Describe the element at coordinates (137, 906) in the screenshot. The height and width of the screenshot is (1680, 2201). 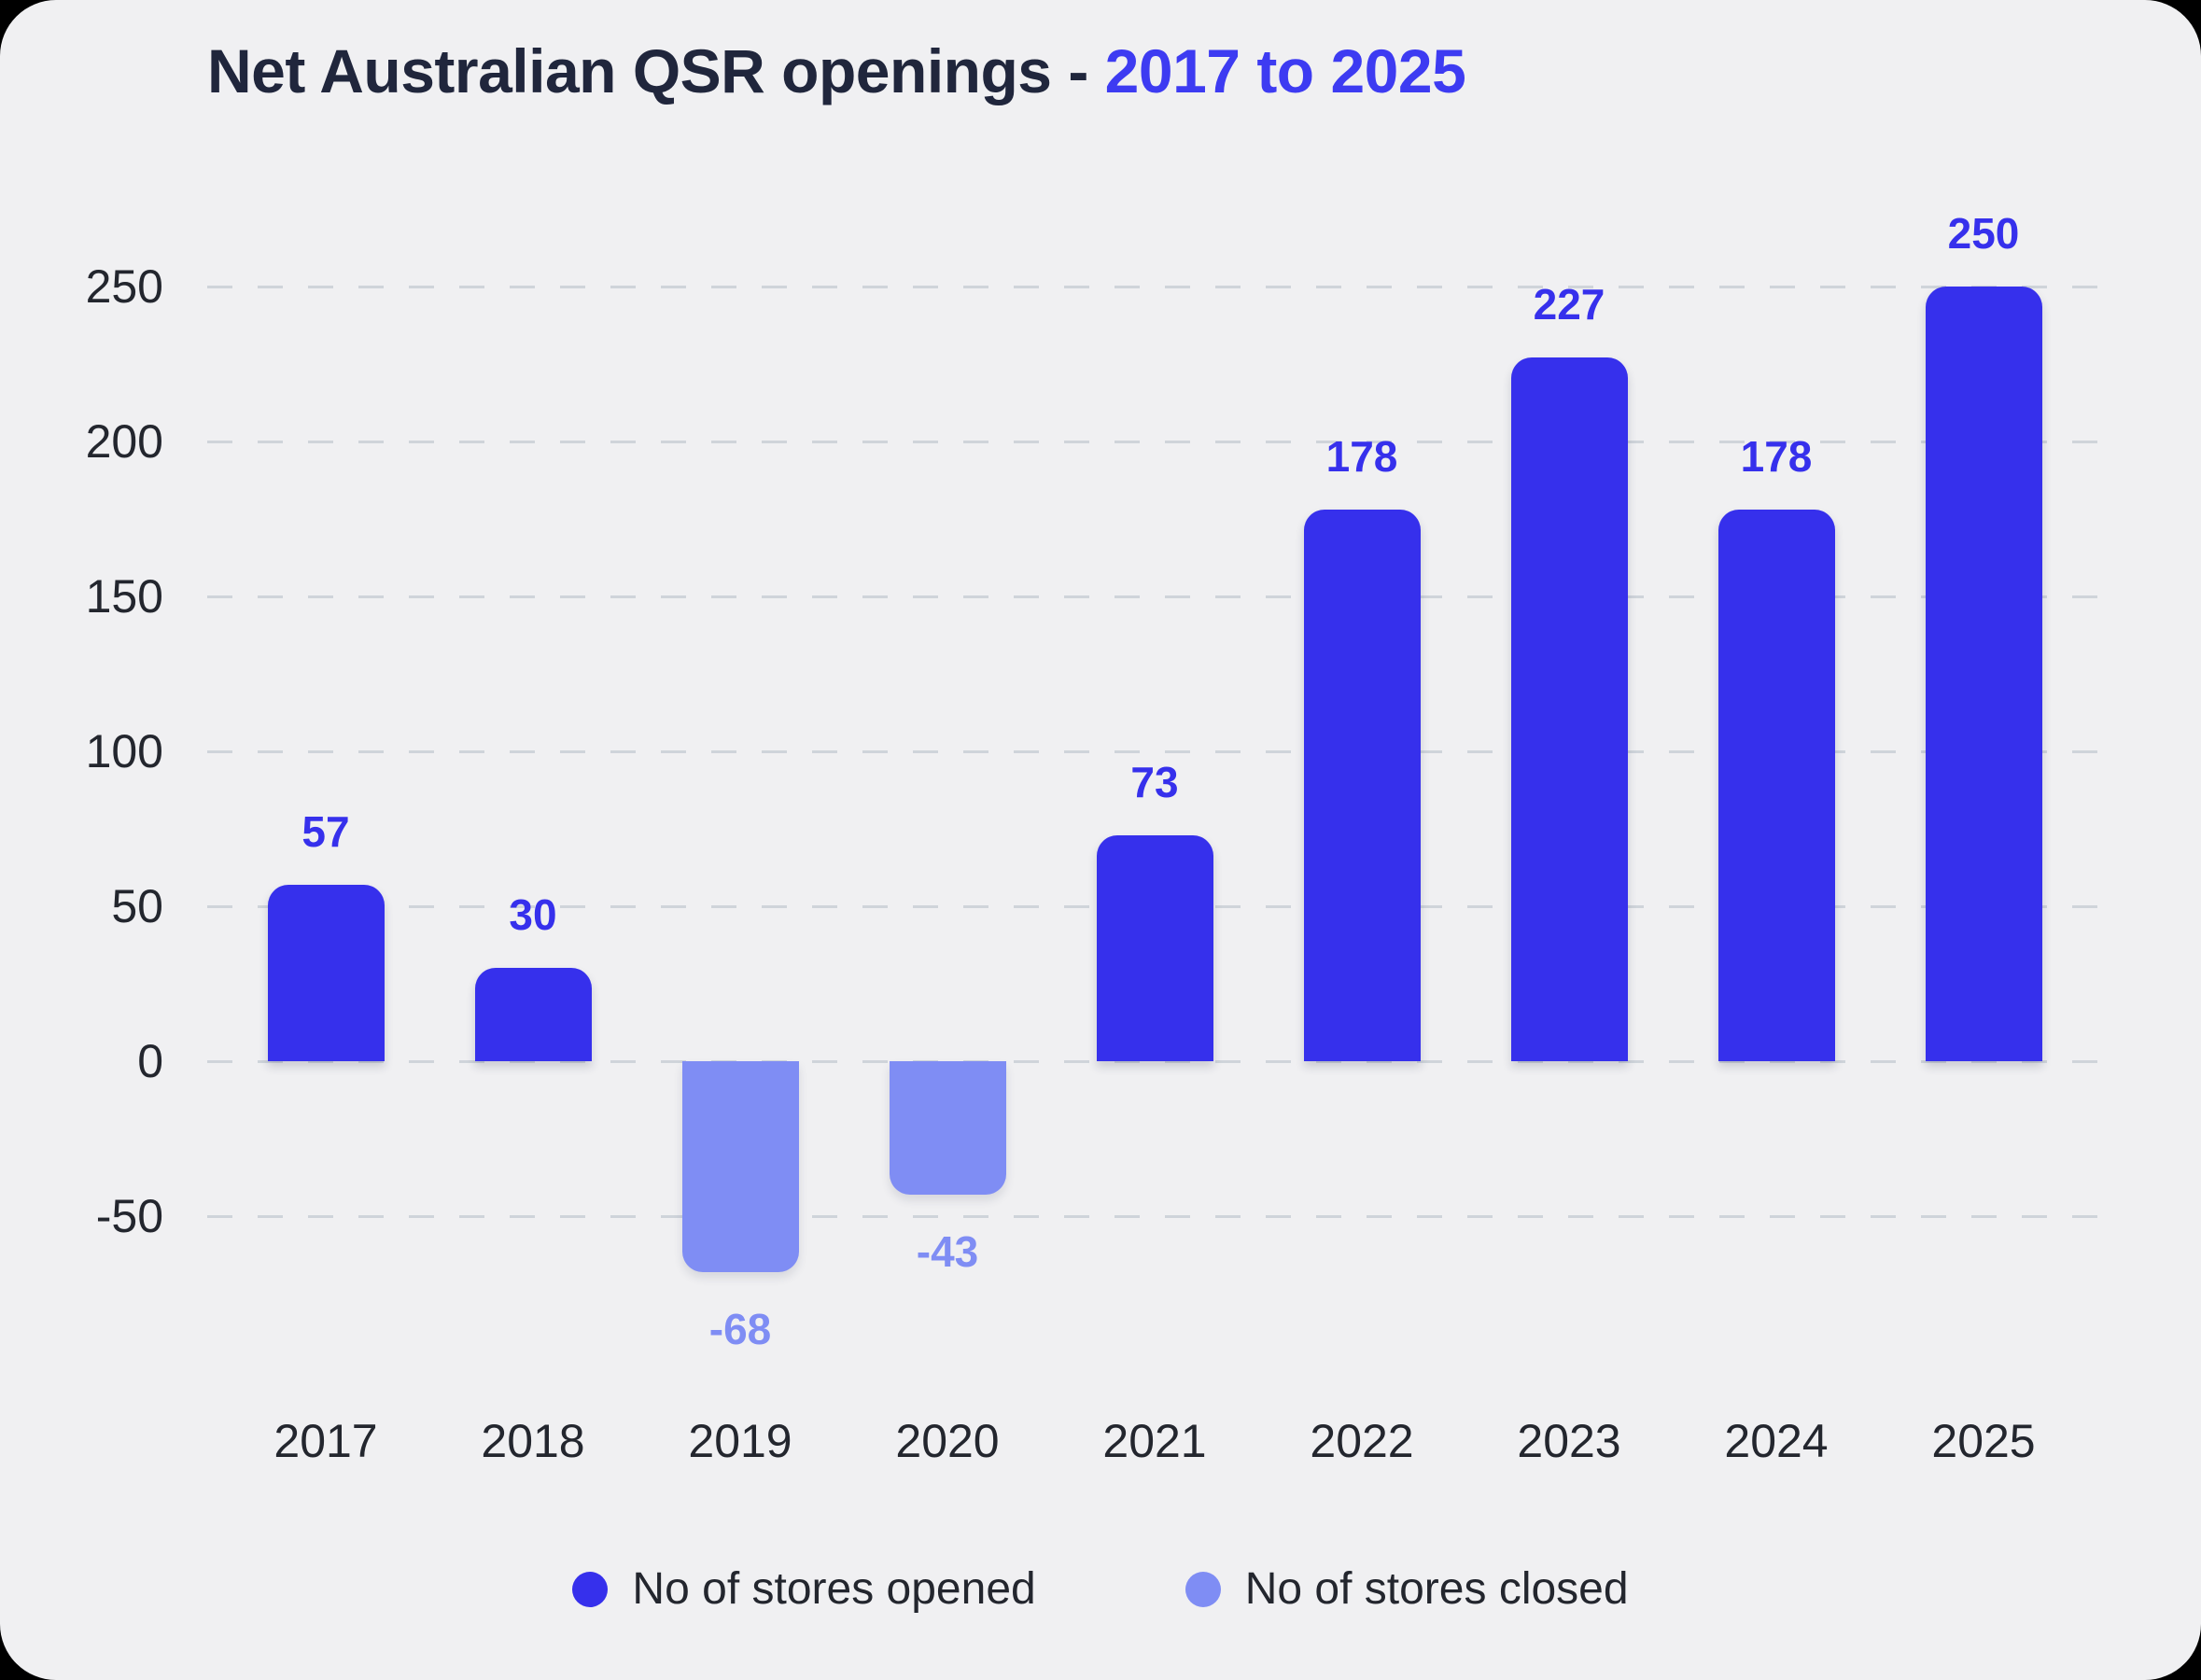
I see `y-axis-tick-label-50: 50` at that location.